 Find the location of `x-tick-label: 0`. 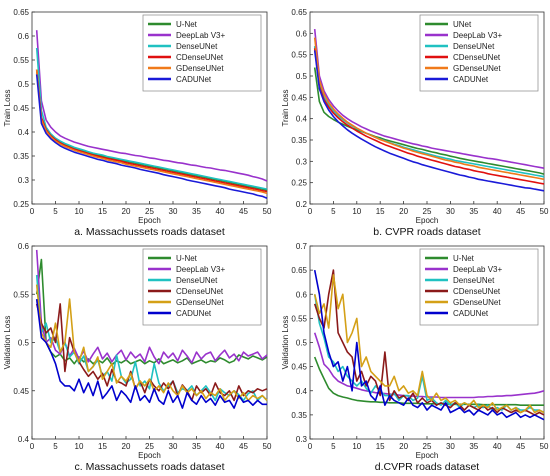

x-tick-label: 0 is located at coordinates (32, 446).